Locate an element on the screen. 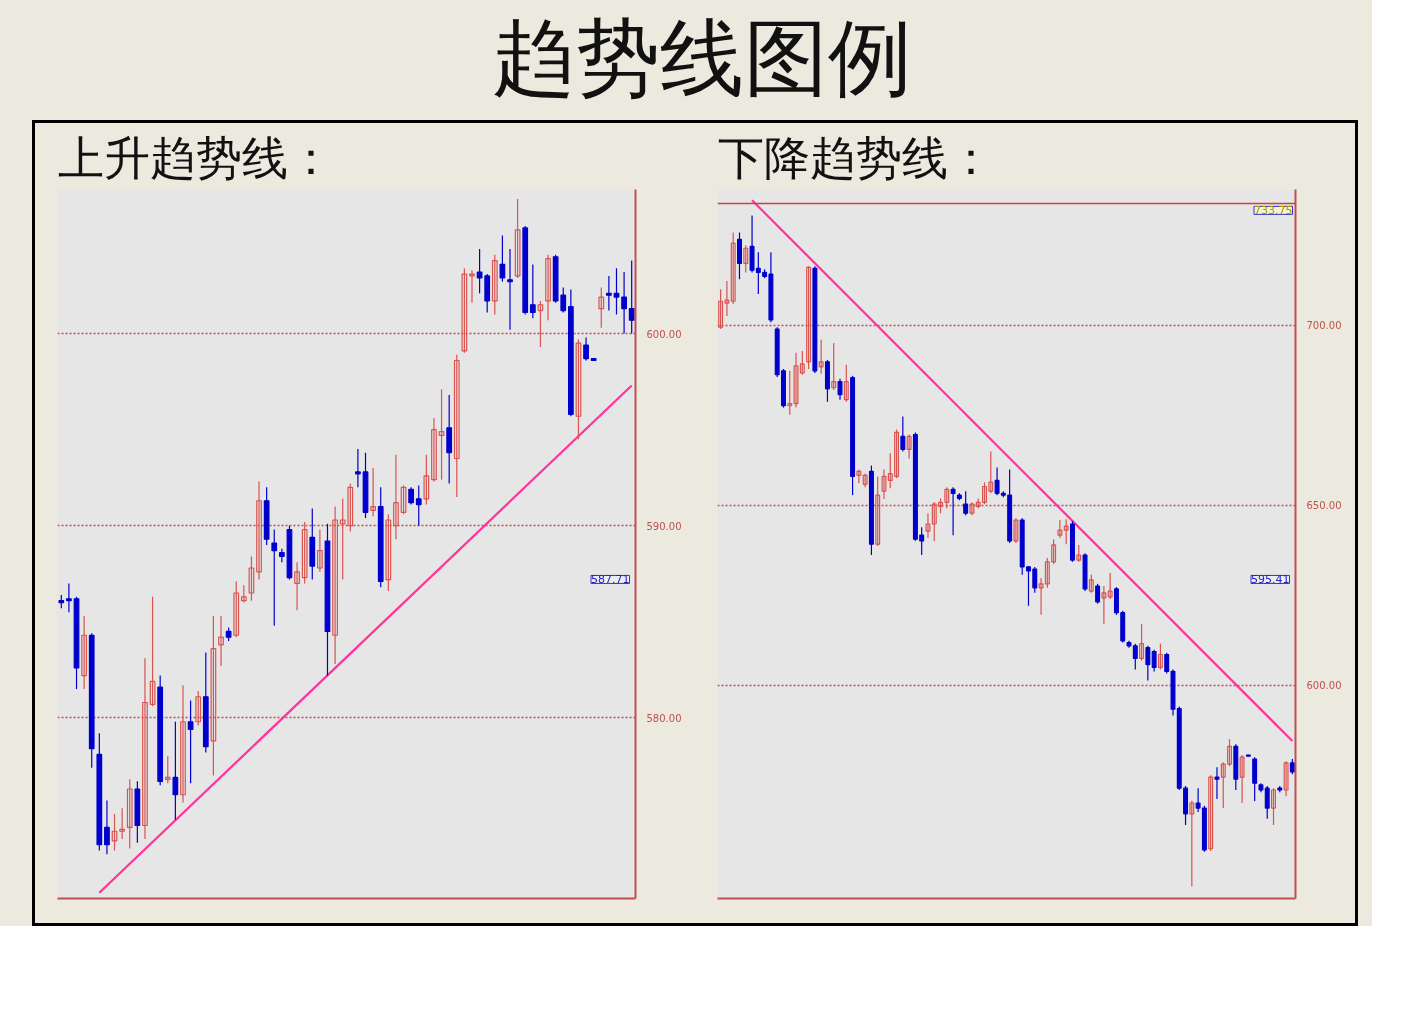 The image size is (1417, 1009). y-tick-label: 590.00 is located at coordinates (664, 526).